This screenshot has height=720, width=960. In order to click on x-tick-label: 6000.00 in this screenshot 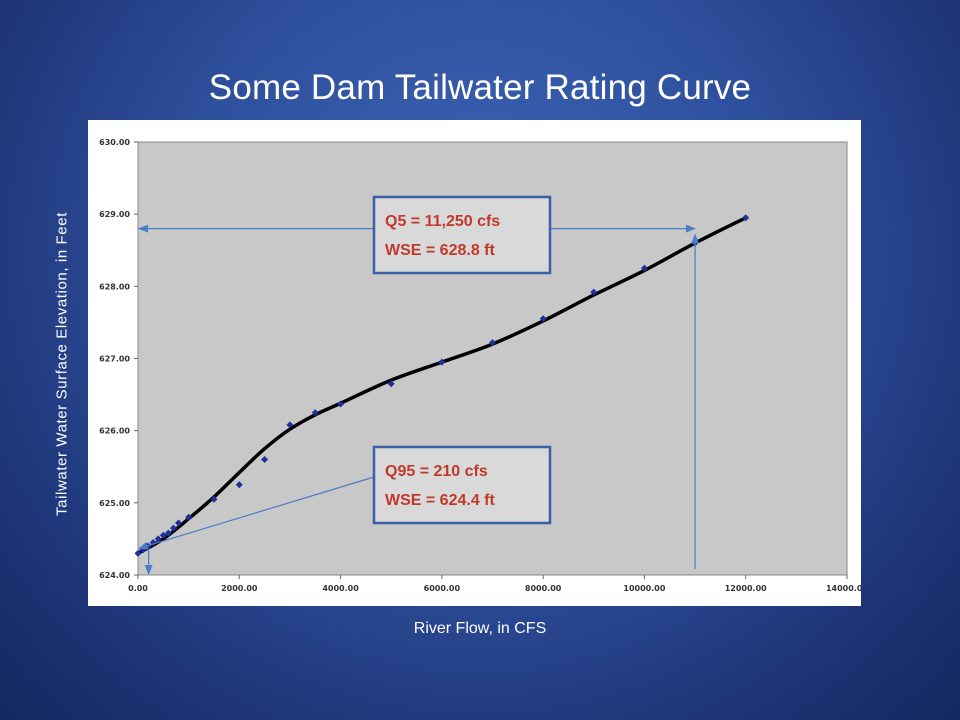, I will do `click(442, 588)`.